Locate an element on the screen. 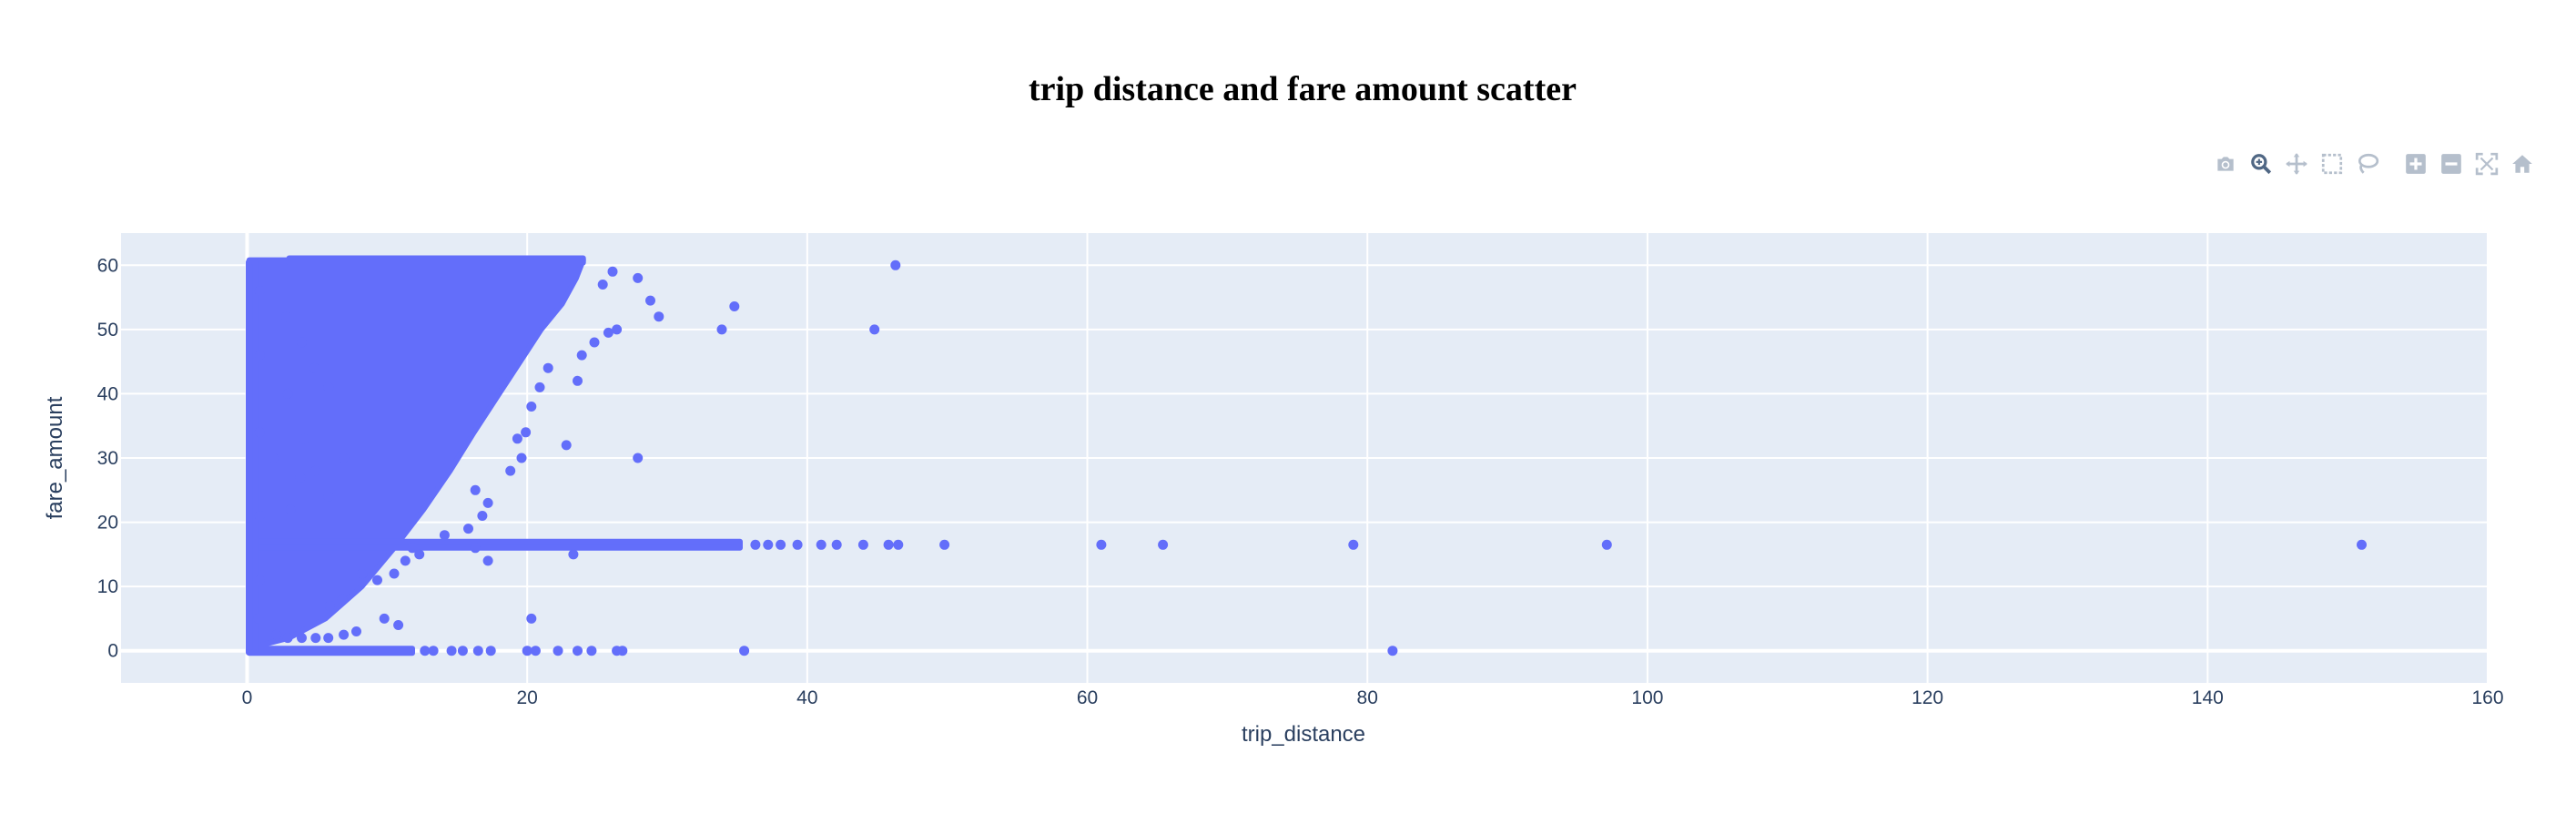 This screenshot has height=814, width=2576. x-tick-labels: 0 20 40 60 80 100 120 140 160 is located at coordinates (1373, 697).